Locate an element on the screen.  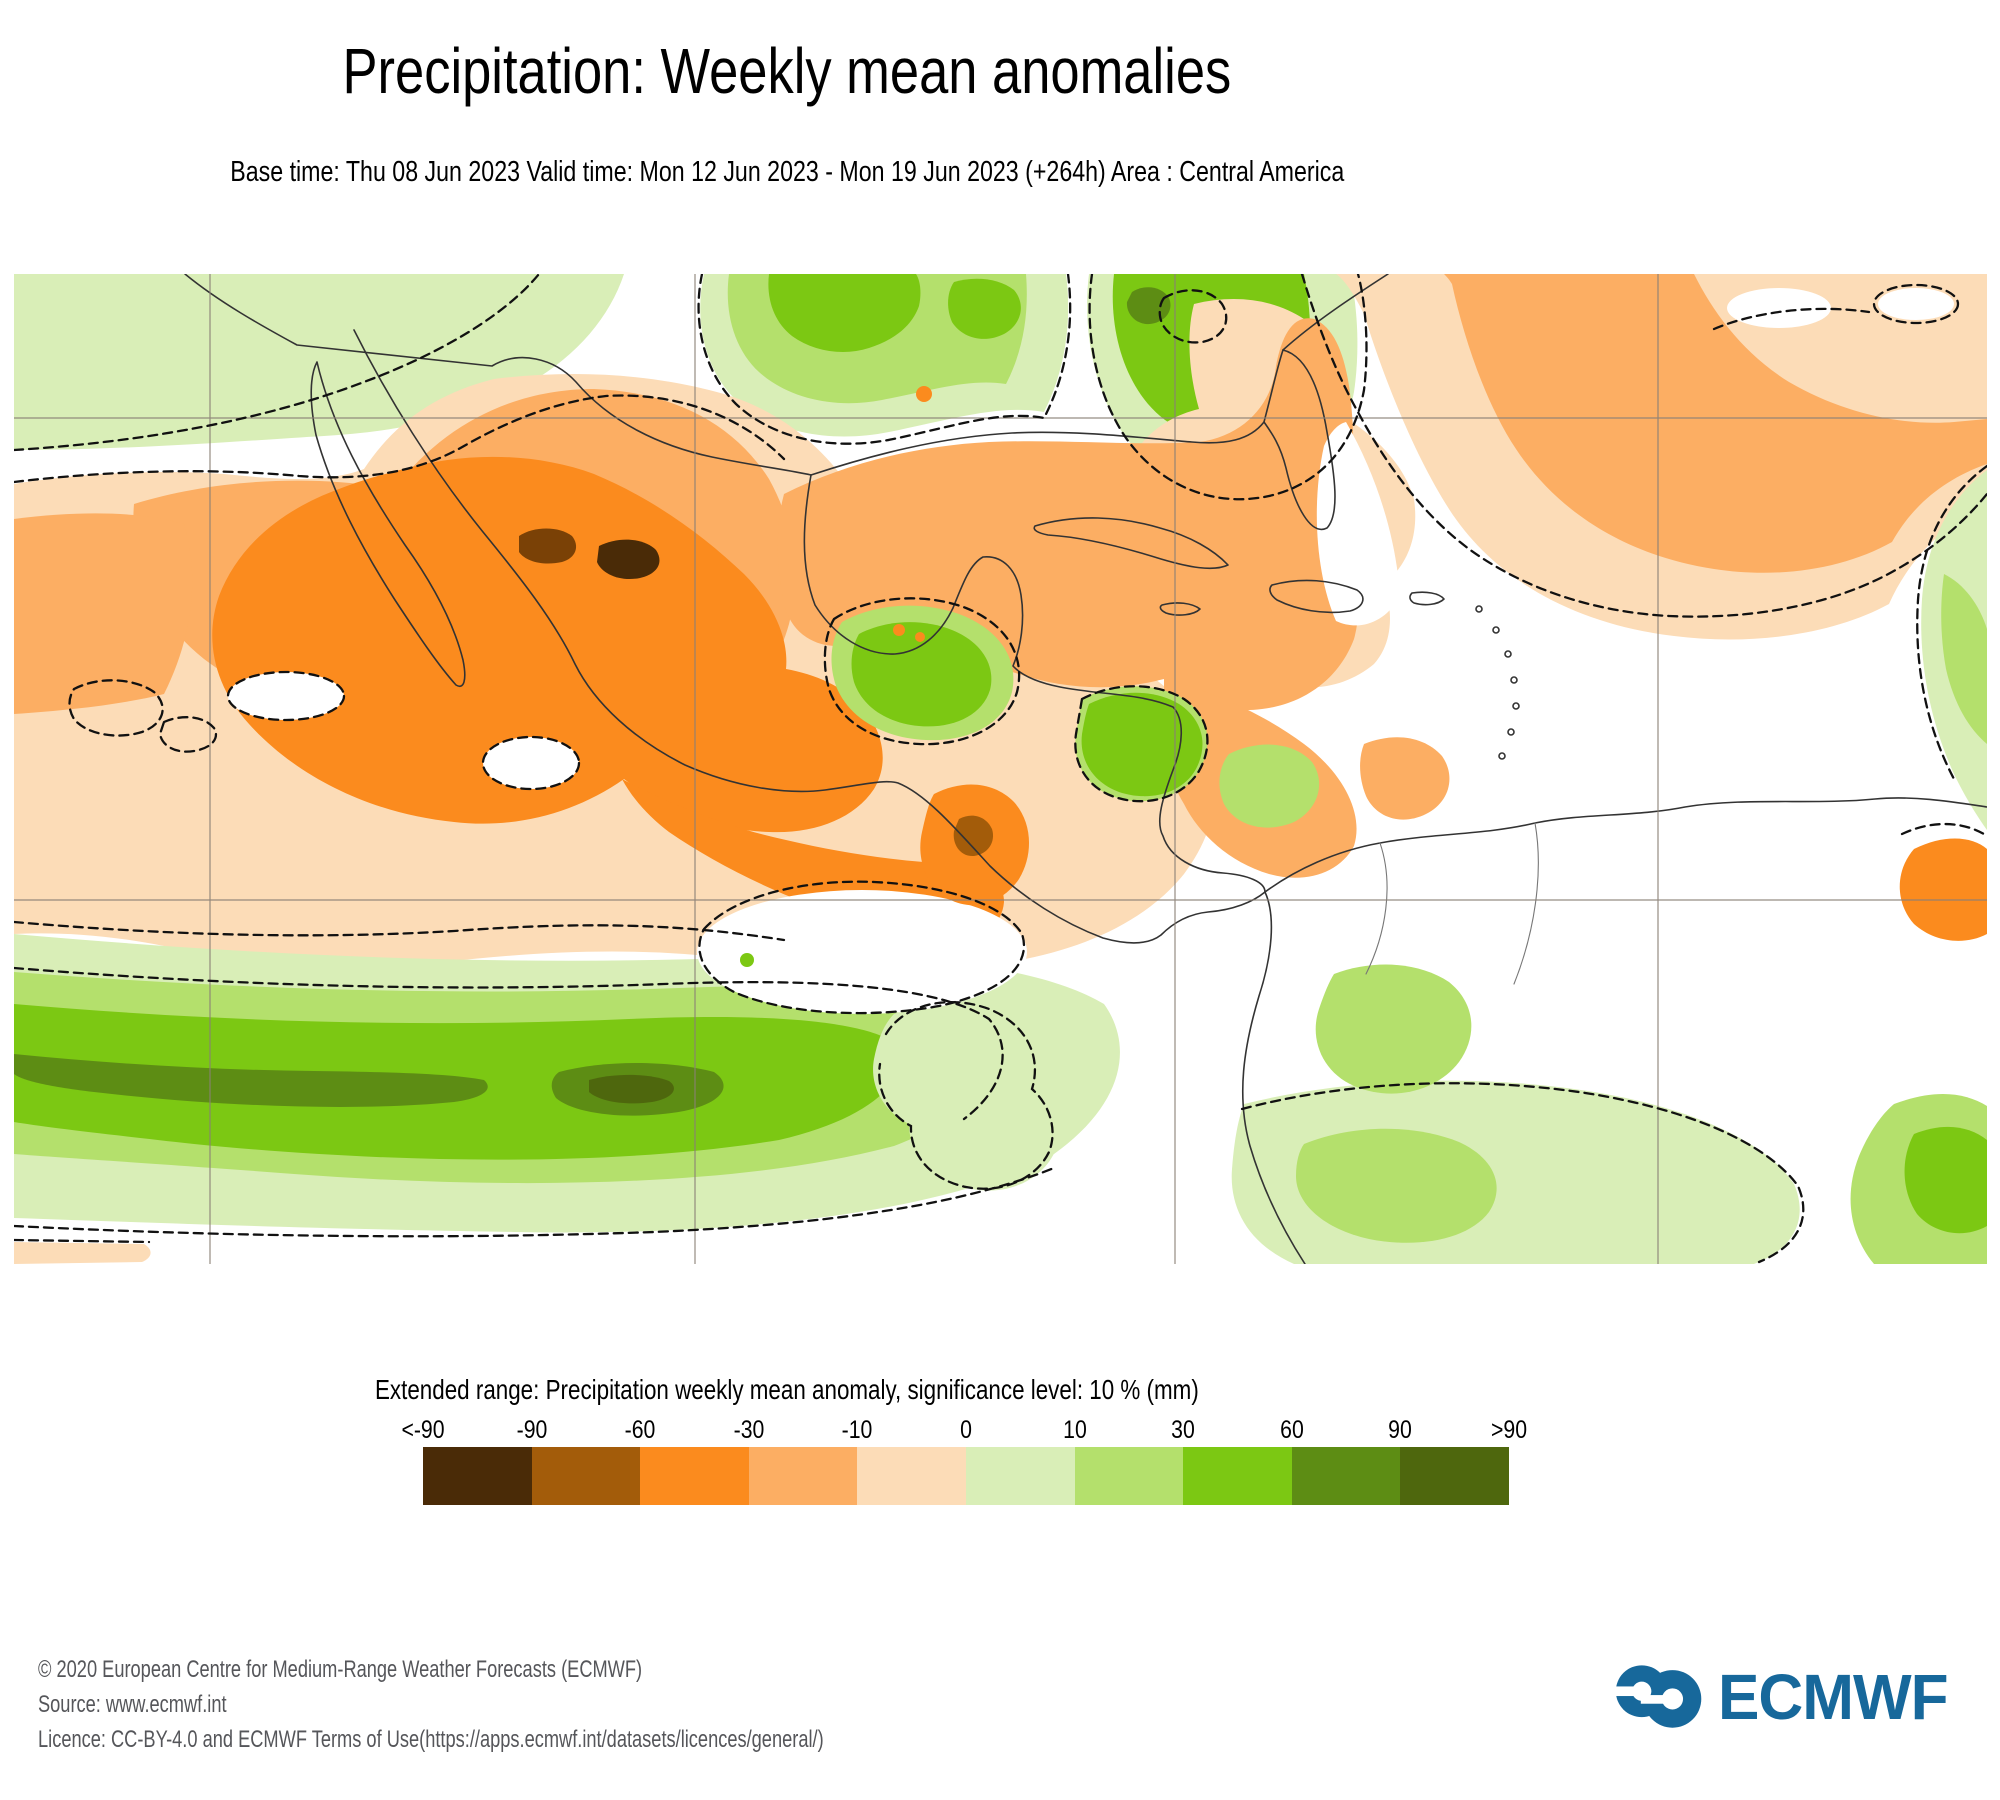
colorbar-tick-label: 0 is located at coordinates (966, 1430).